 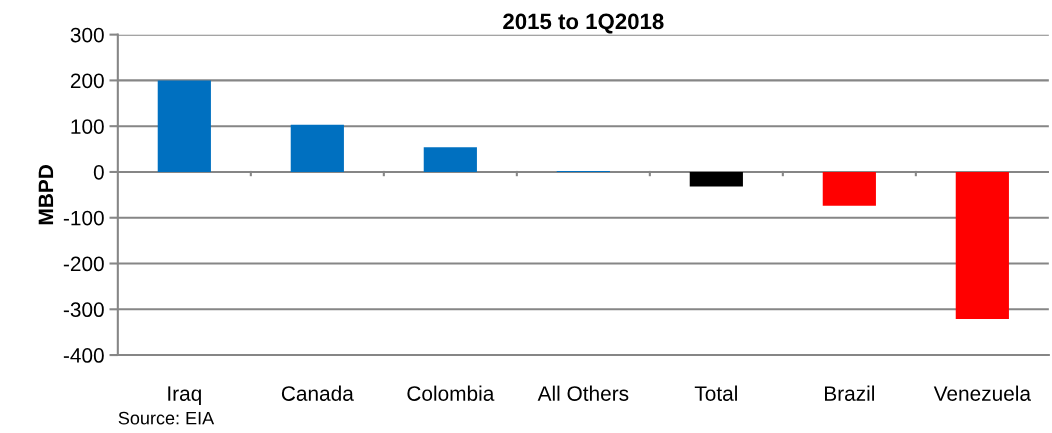 What do you see at coordinates (849, 393) in the screenshot?
I see `x-tick-label: Brazil` at bounding box center [849, 393].